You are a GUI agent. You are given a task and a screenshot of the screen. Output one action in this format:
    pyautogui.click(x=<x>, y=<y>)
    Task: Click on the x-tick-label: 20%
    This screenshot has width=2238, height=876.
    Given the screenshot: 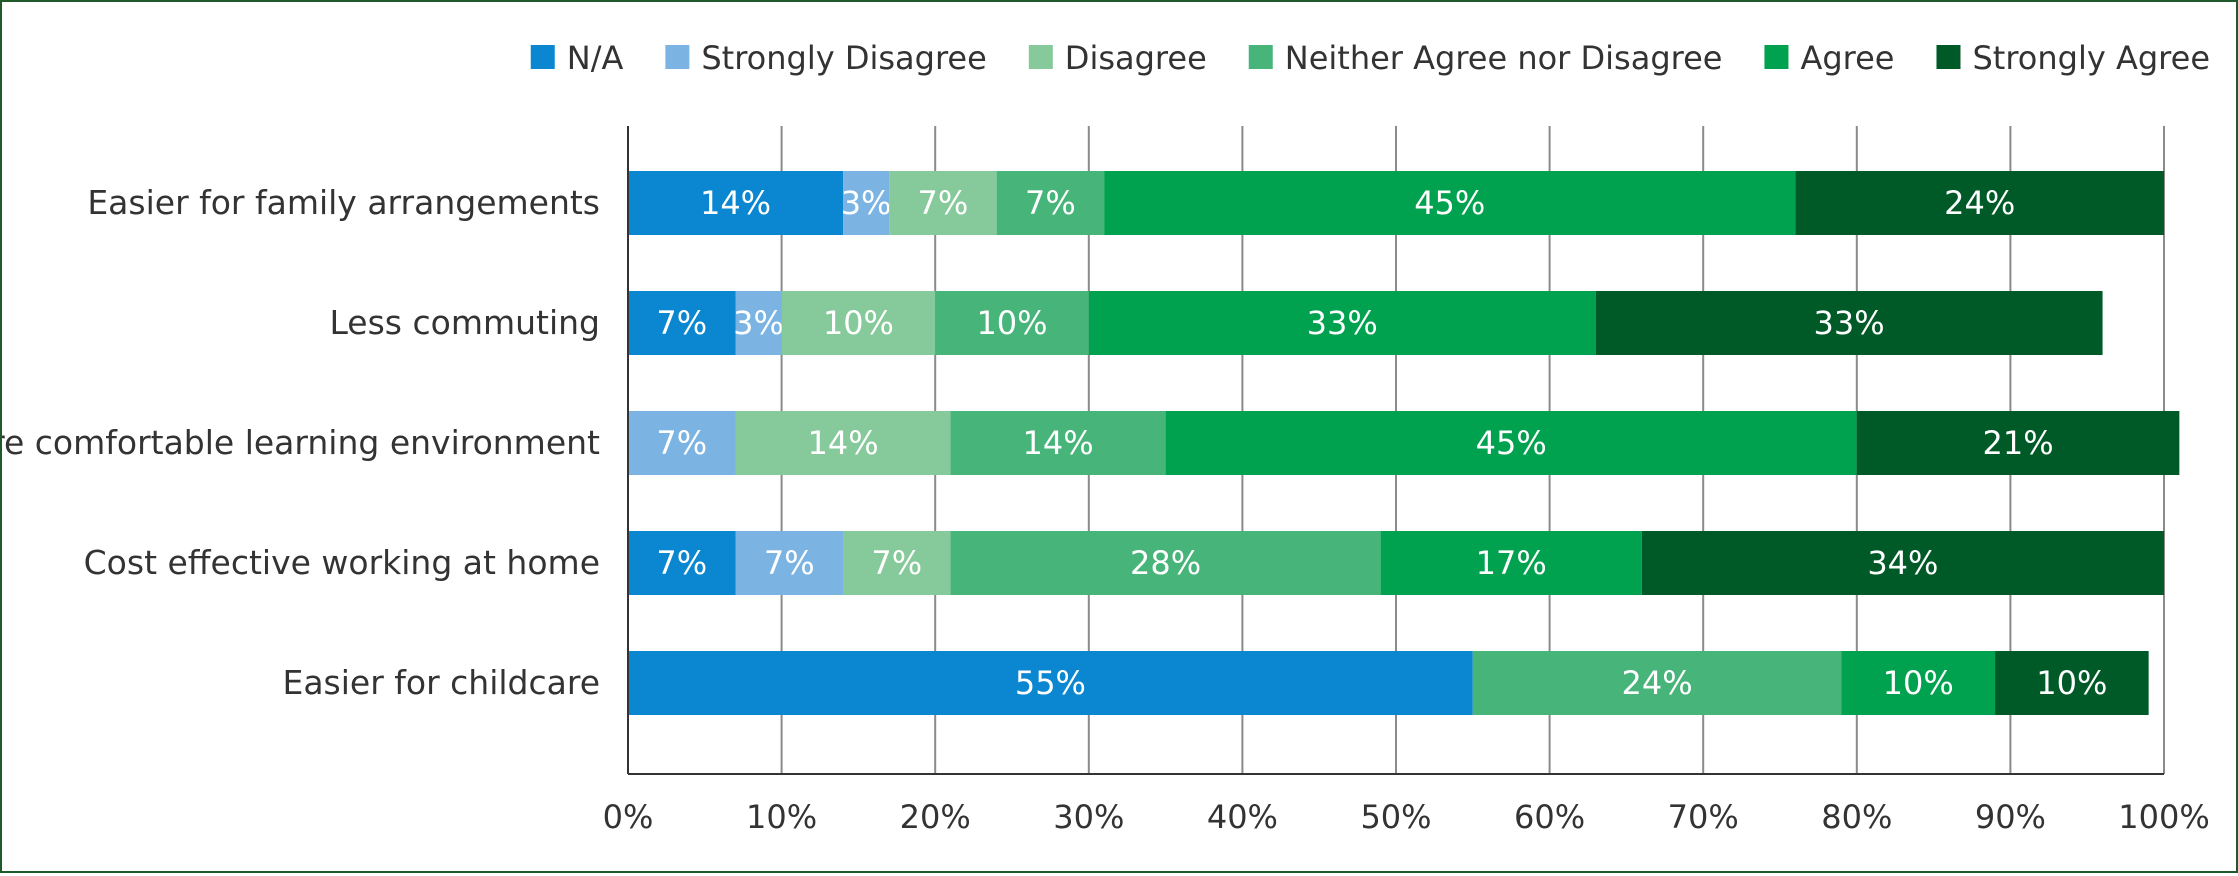 What is the action you would take?
    pyautogui.click(x=935, y=817)
    